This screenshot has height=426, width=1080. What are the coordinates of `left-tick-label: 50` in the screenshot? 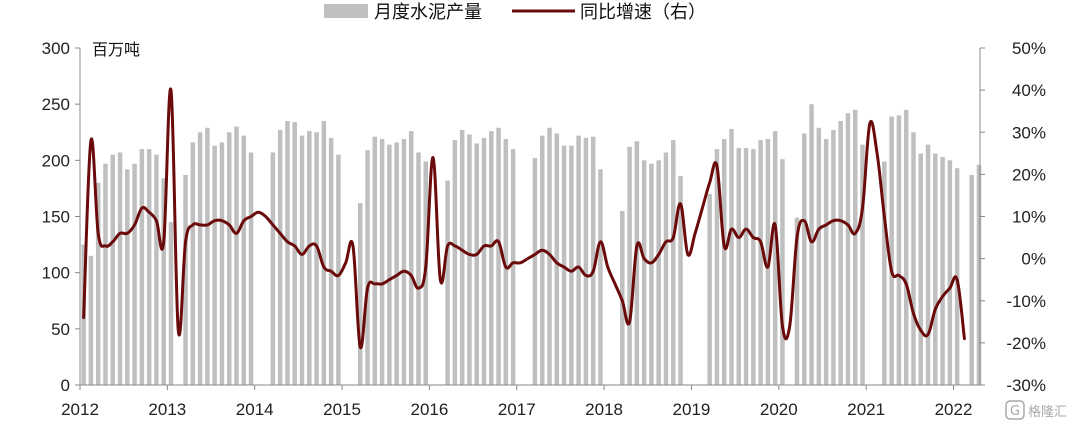 It's located at (60, 329).